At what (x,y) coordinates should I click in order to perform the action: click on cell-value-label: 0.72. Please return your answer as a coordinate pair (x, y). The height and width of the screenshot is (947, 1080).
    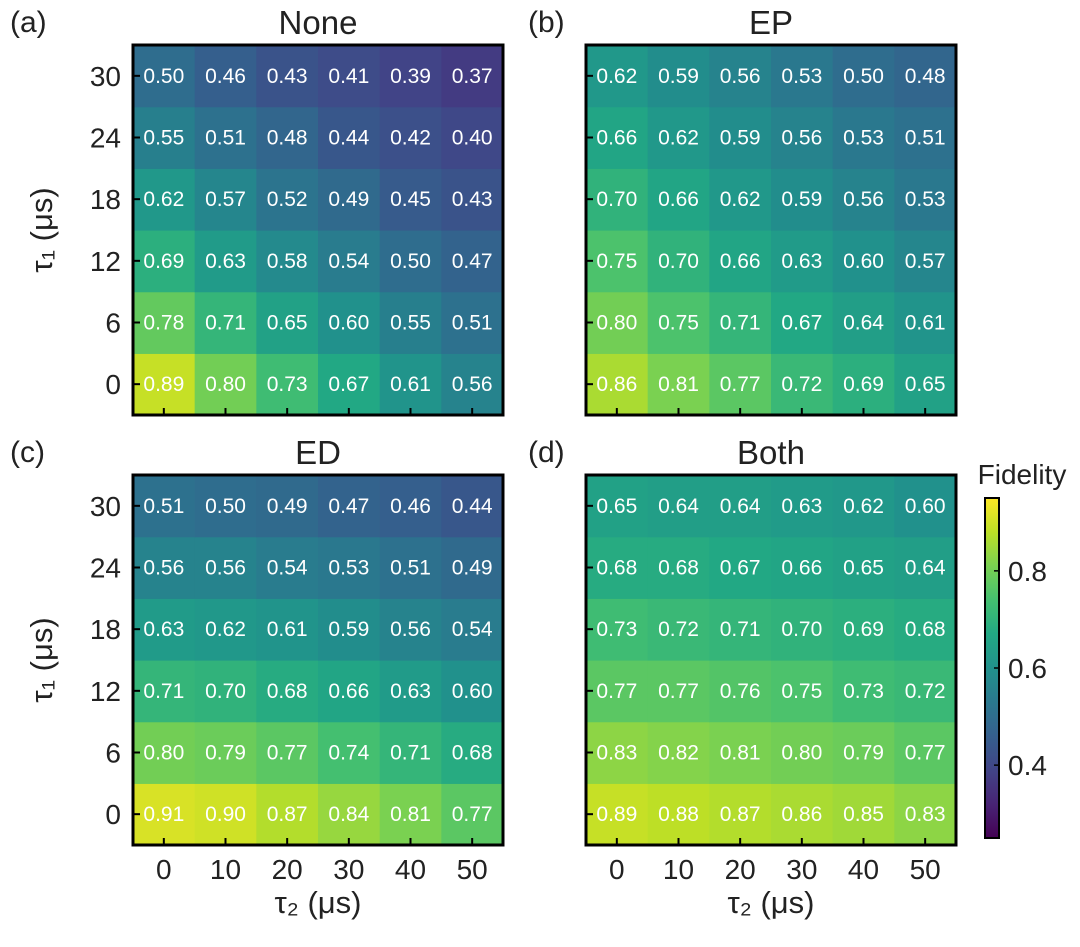
    Looking at the image, I should click on (925, 691).